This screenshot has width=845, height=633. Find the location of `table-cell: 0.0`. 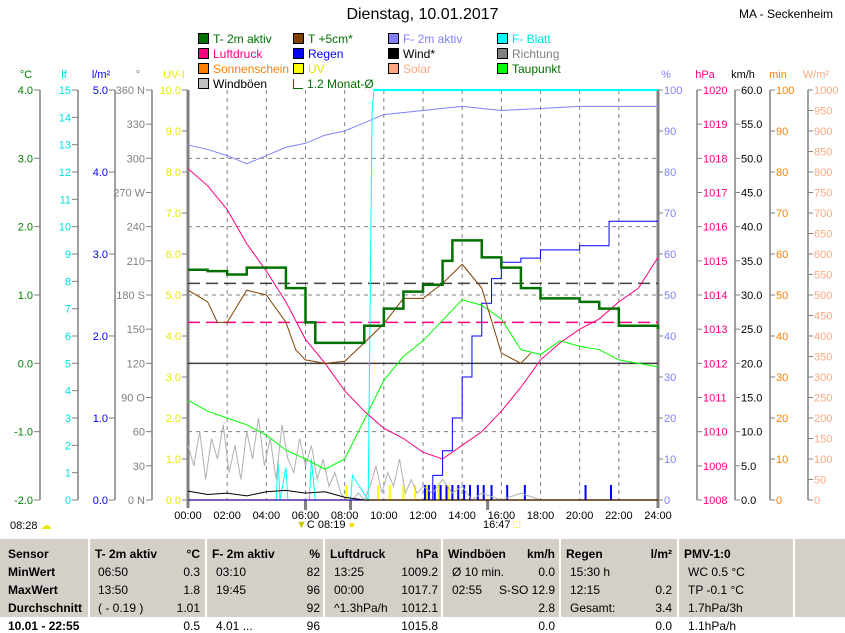

table-cell: 0.0 is located at coordinates (546, 626).